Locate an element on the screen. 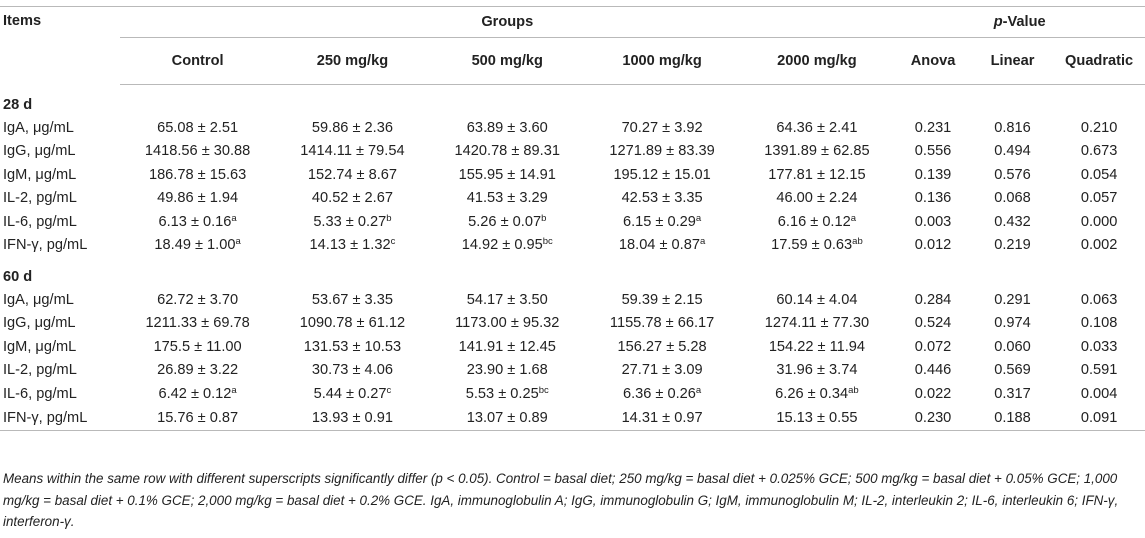 The height and width of the screenshot is (538, 1145). p-value-suffix: -Value is located at coordinates (1024, 22).